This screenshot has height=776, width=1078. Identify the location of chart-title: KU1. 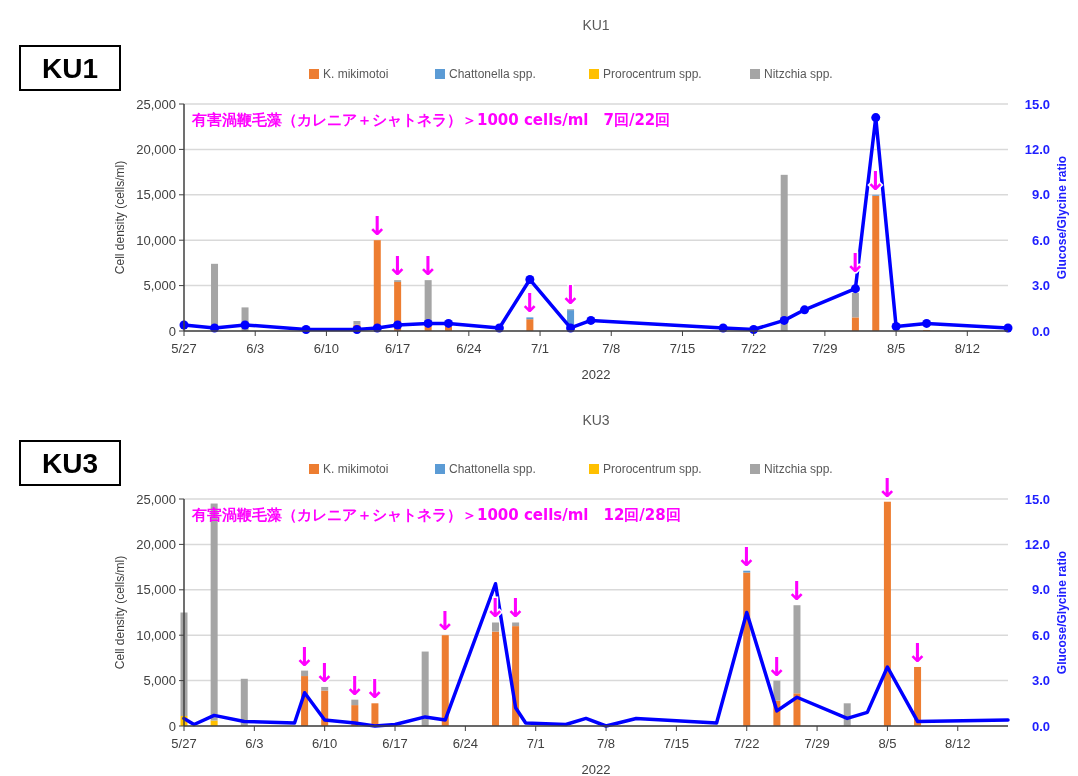
(596, 25).